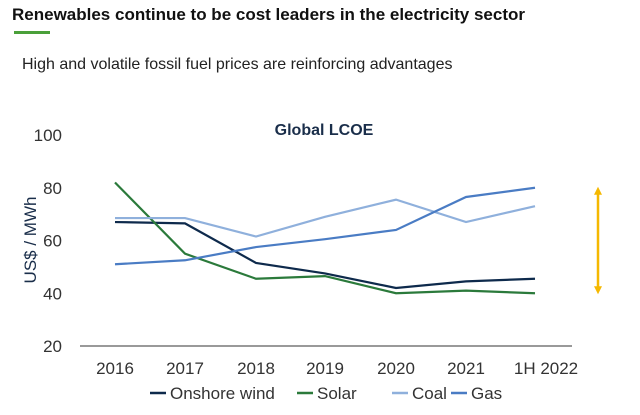 This screenshot has width=640, height=415. I want to click on x-tick-label: 1H 2022, so click(546, 368).